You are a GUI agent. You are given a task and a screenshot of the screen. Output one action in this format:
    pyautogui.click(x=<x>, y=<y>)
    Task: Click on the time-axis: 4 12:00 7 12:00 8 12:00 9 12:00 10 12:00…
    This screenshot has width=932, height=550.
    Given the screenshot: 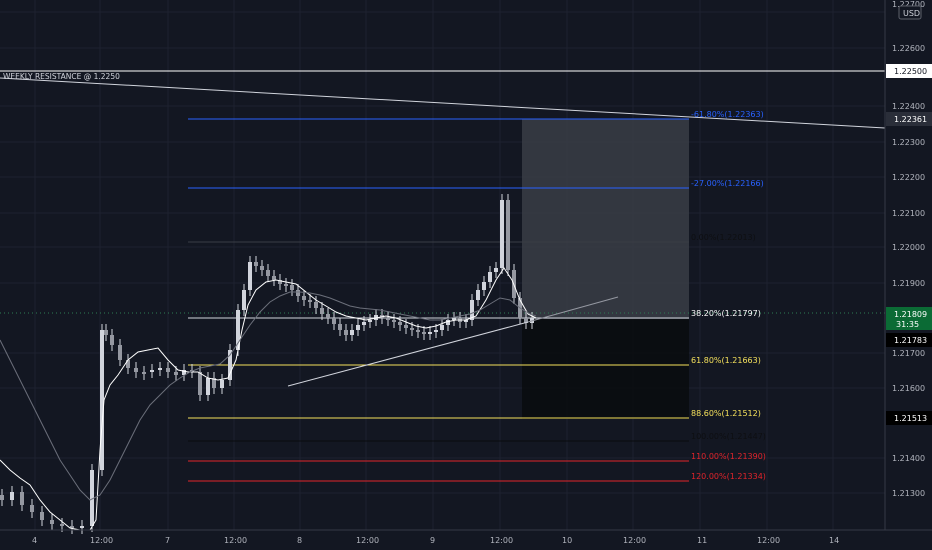 What is the action you would take?
    pyautogui.click(x=435, y=540)
    